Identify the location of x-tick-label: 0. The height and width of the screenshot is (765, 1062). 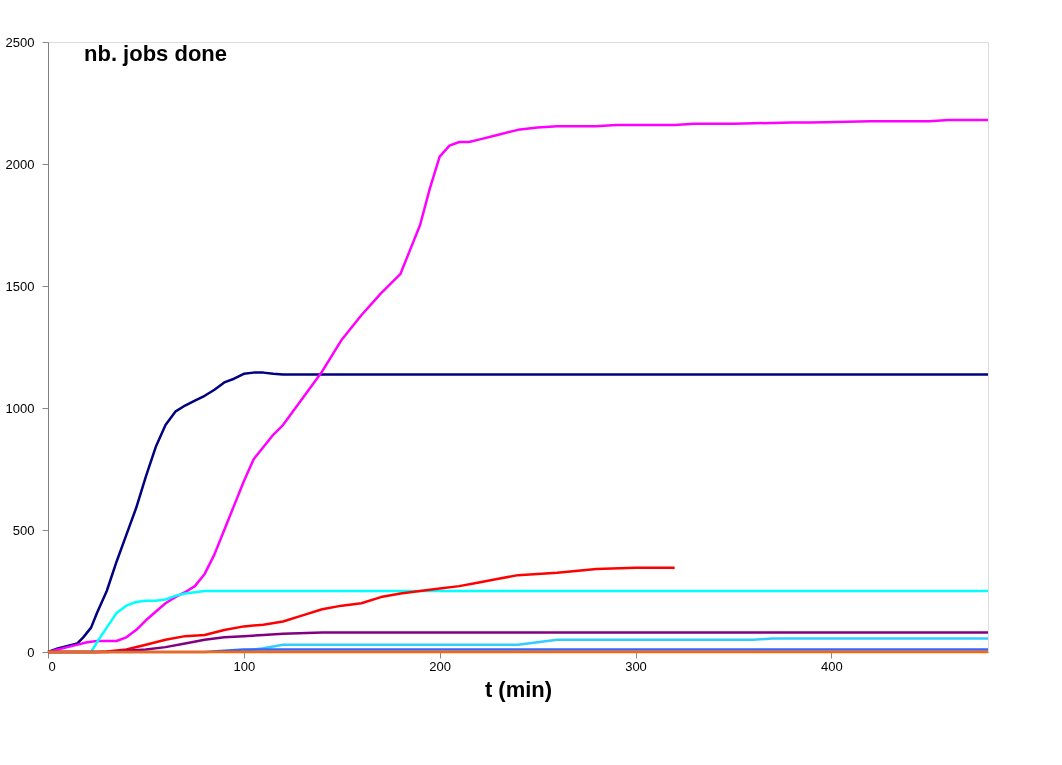
(52, 666).